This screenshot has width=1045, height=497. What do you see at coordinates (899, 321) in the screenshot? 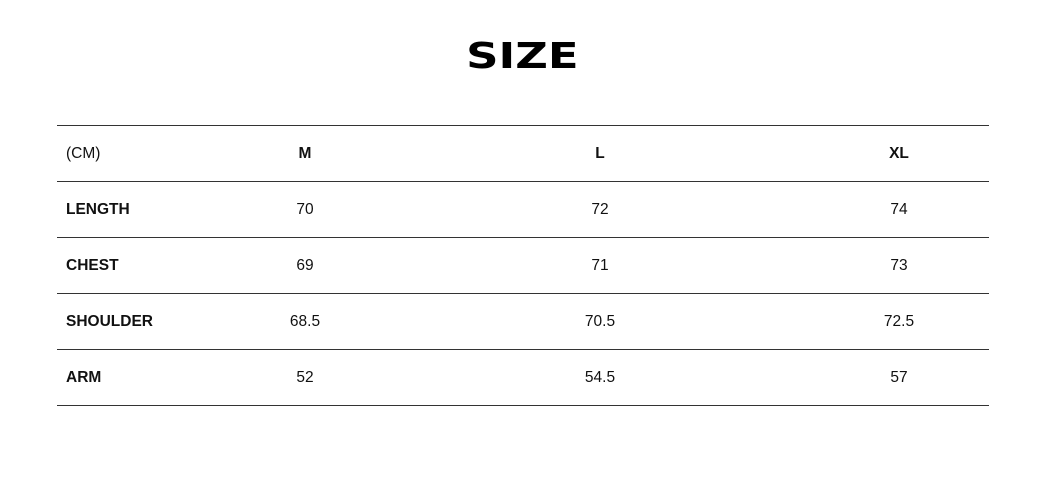
I see `cell: 72.5` at bounding box center [899, 321].